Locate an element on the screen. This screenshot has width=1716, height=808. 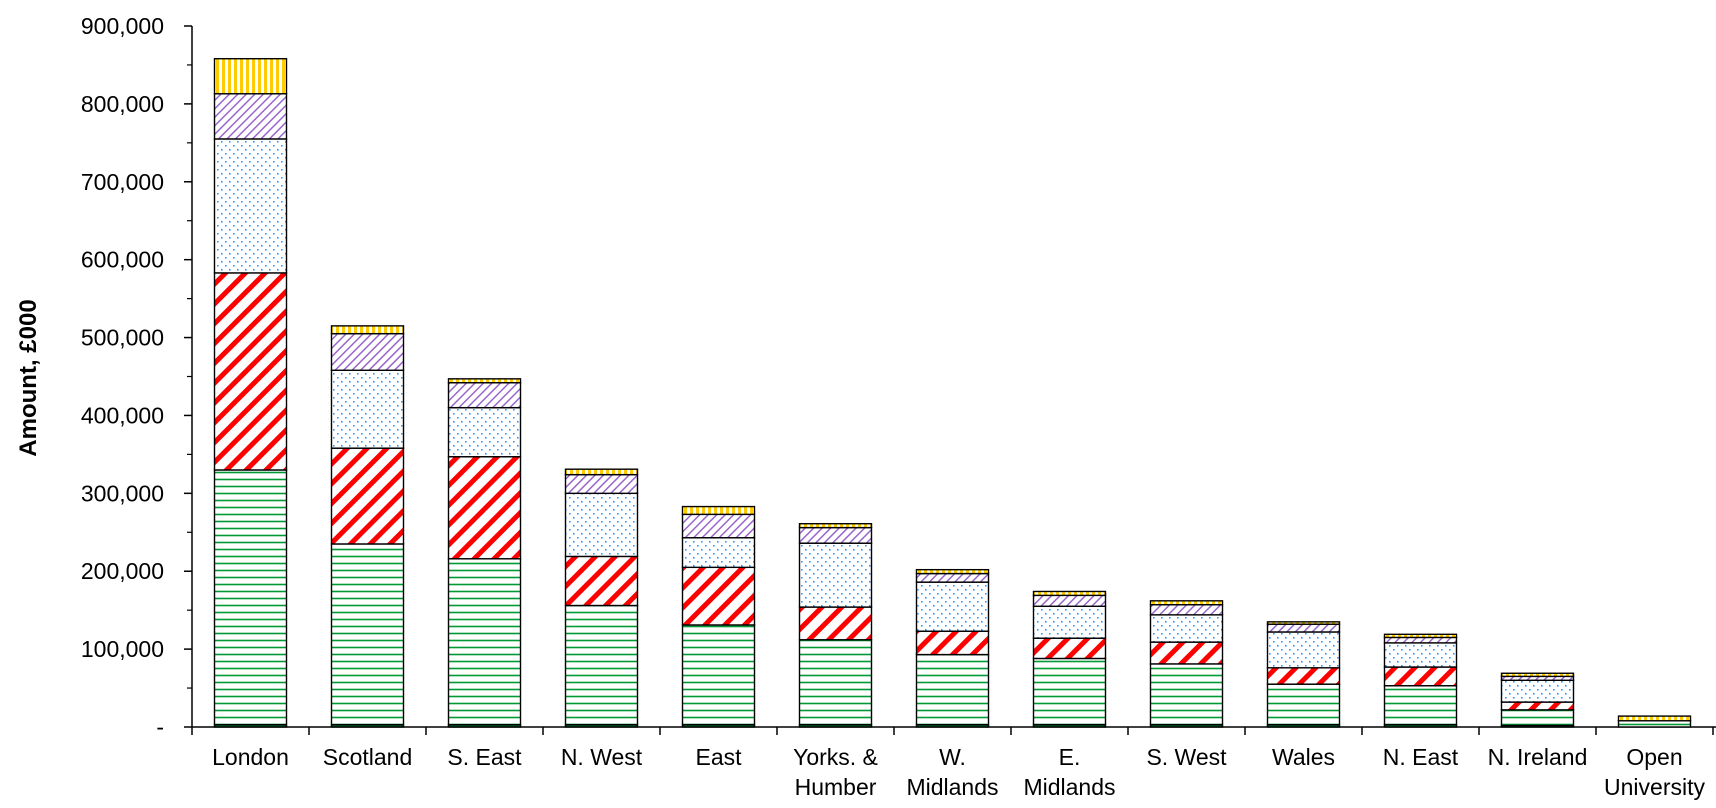
x-tick-label: East is located at coordinates (718, 757).